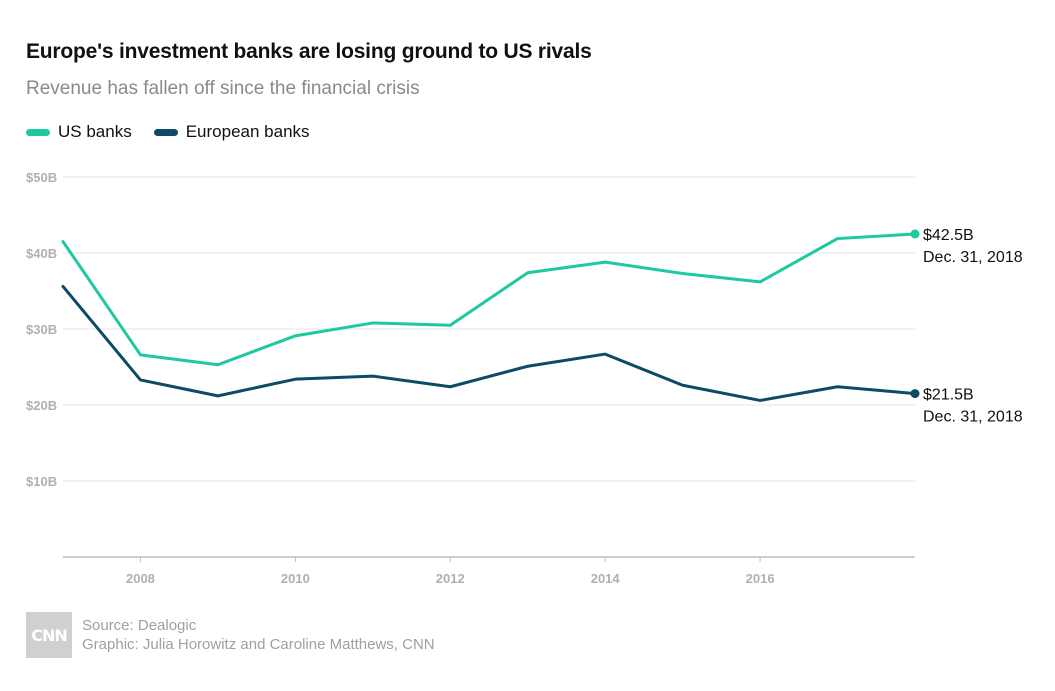  Describe the element at coordinates (247, 131) in the screenshot. I see `legend-label-european-banks: European banks` at that location.